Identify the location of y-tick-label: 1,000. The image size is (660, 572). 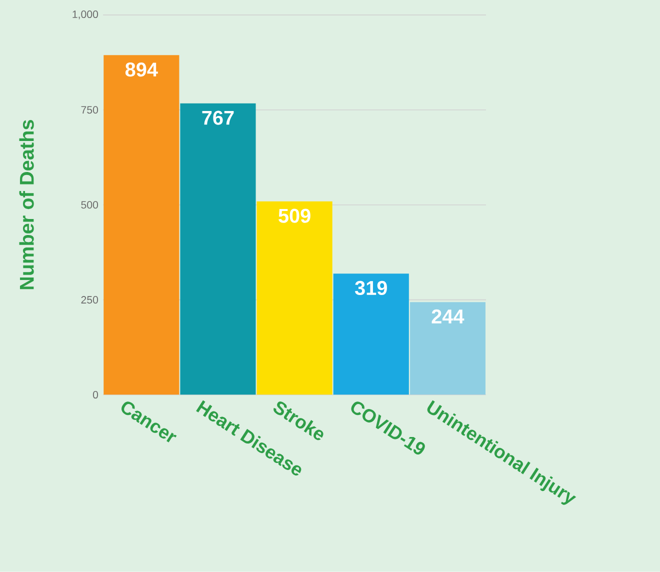
(85, 15).